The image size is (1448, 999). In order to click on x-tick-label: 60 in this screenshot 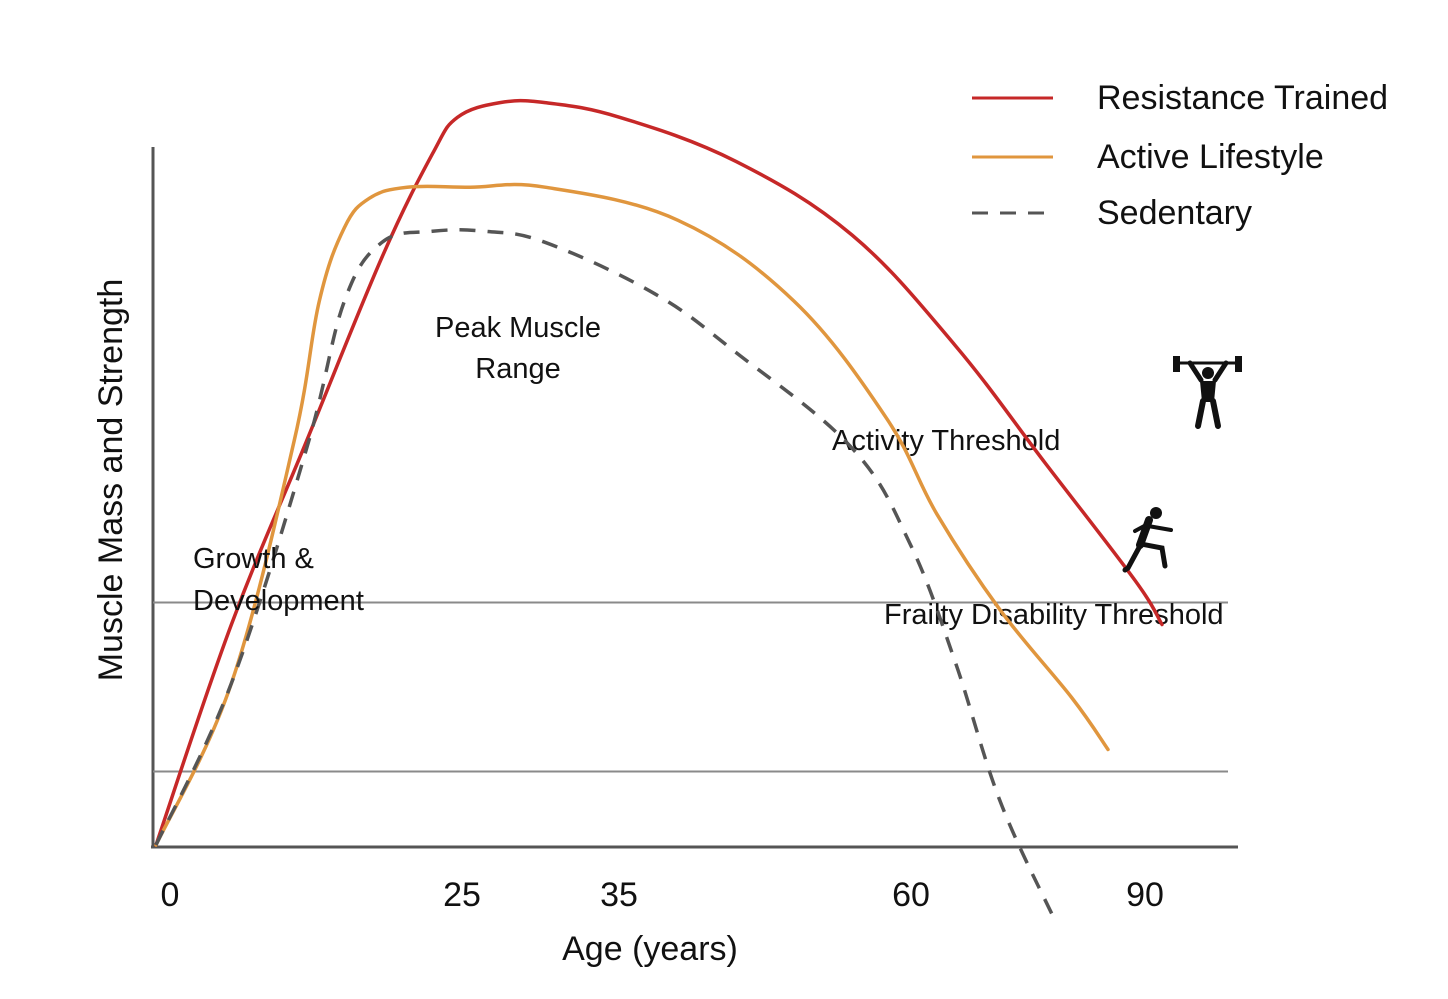, I will do `click(911, 895)`.